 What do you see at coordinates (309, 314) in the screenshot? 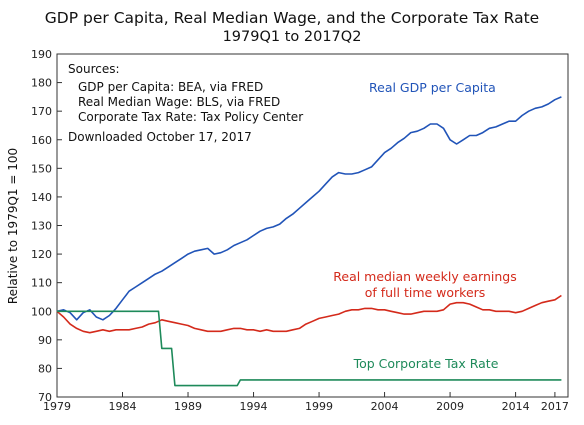
I see `median-wage-line` at bounding box center [309, 314].